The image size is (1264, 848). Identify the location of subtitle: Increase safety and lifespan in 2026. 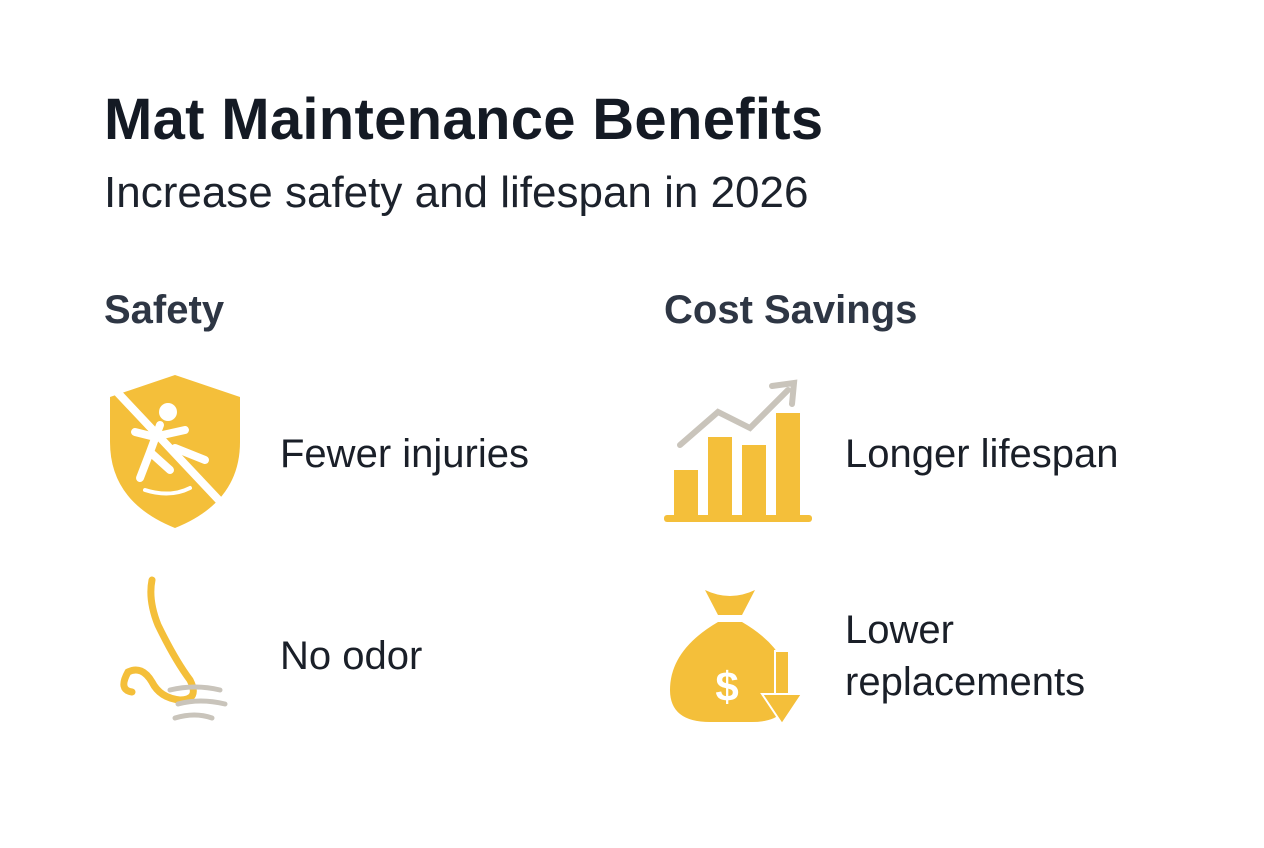
(456, 192).